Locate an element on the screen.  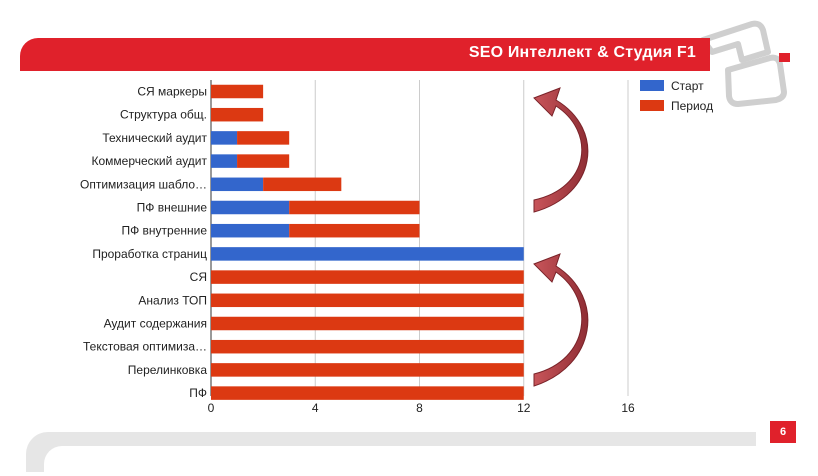
category-label: Анализ ТОП is located at coordinates (172, 300).